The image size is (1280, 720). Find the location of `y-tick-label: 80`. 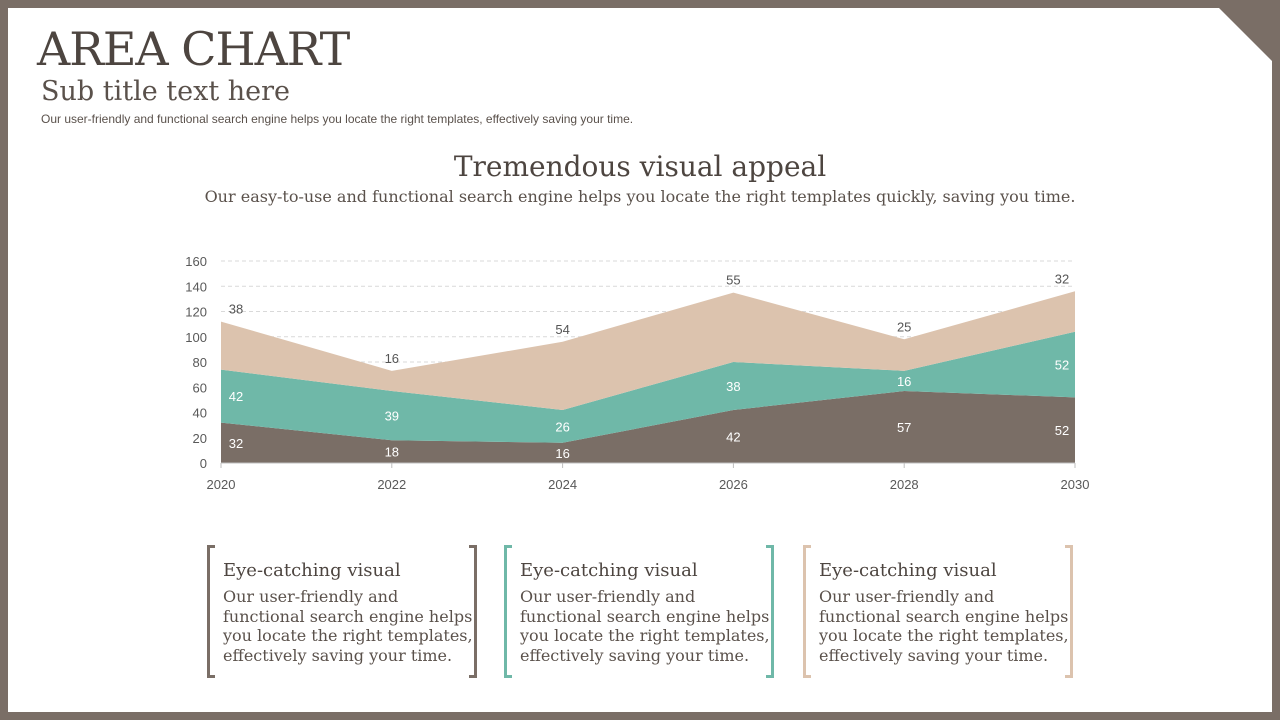

y-tick-label: 80 is located at coordinates (200, 362).